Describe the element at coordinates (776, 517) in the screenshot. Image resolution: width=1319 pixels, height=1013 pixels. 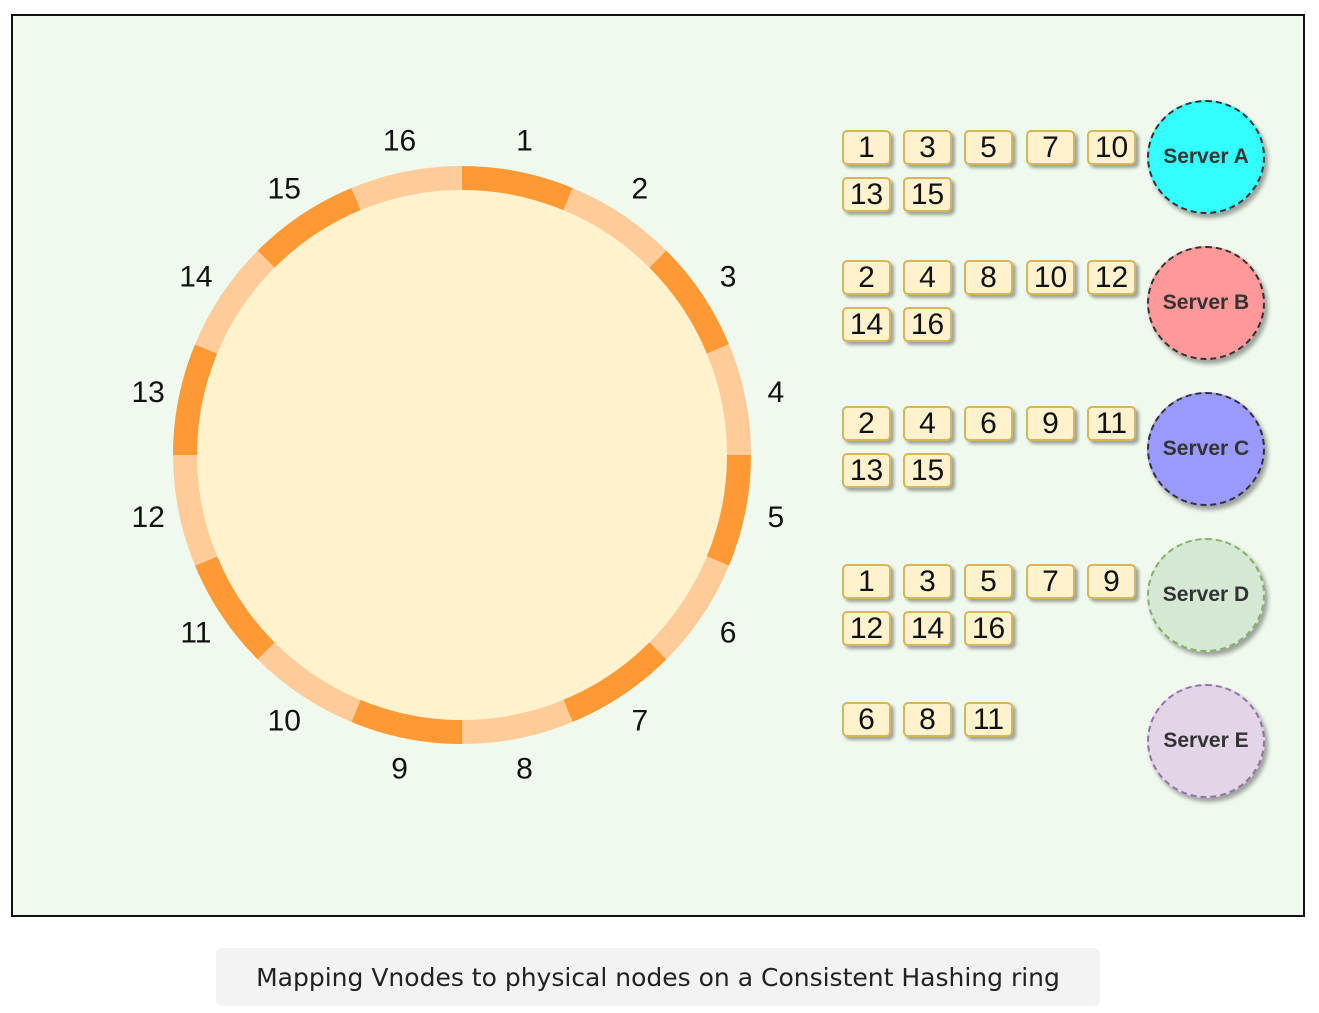
I see `ring-label-5: 5` at that location.